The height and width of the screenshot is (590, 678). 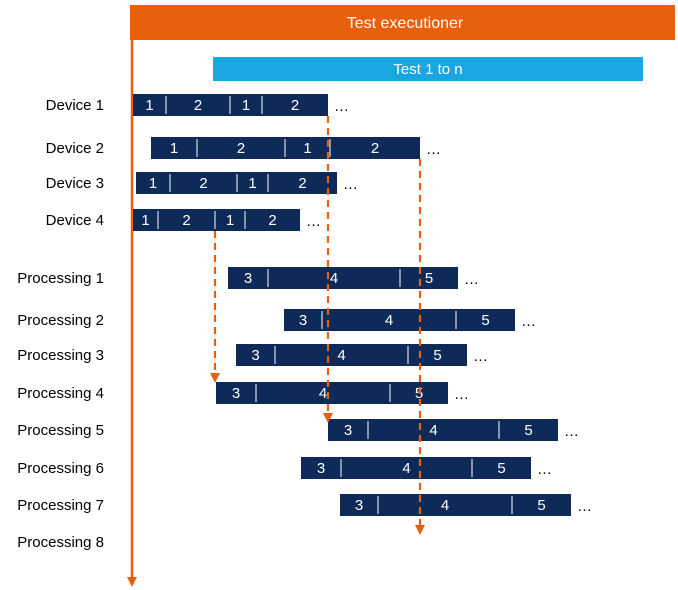 I want to click on bar-4-segment-2: 2, so click(x=186, y=220).